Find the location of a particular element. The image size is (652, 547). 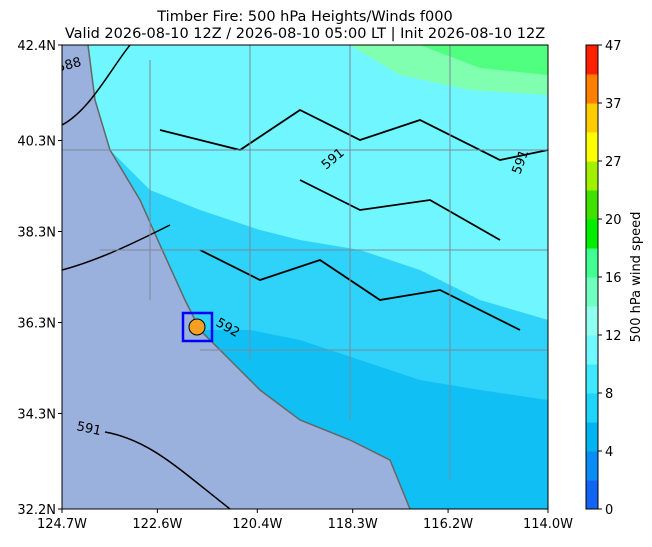

colorbar-label: 500 hPa wind speed is located at coordinates (636, 277).